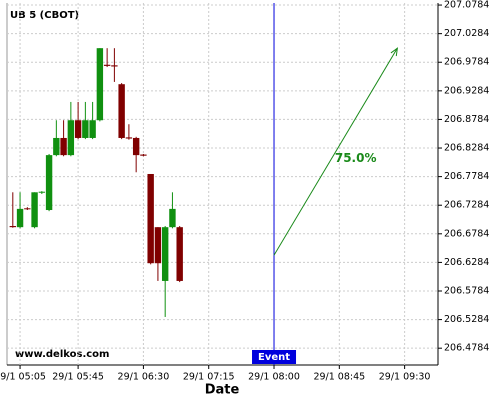 This screenshot has width=500, height=400. Describe the element at coordinates (405, 377) in the screenshot. I see `x-tick-label: 29/1 09:30` at that location.